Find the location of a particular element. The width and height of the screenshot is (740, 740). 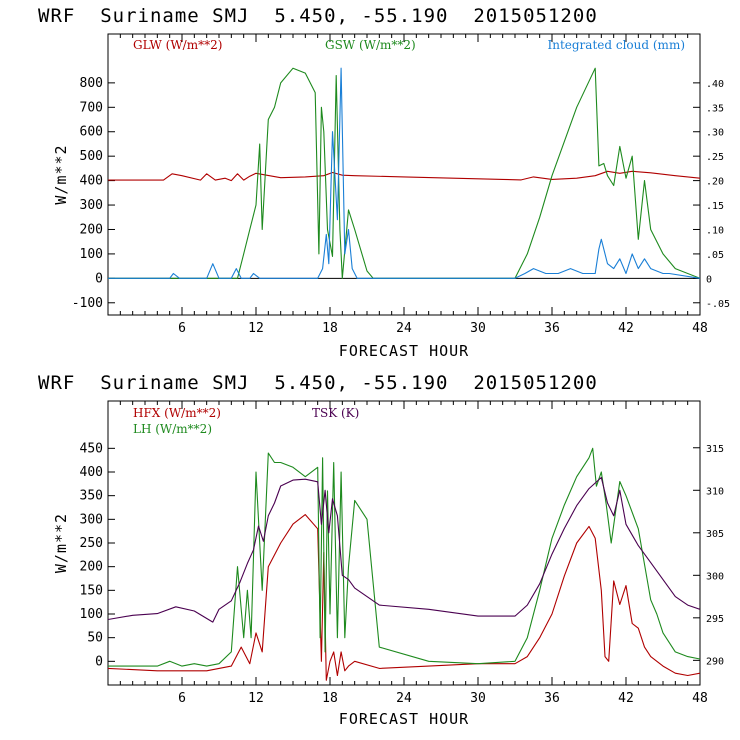

legend-entry: LH (W/m**2) is located at coordinates (172, 429).